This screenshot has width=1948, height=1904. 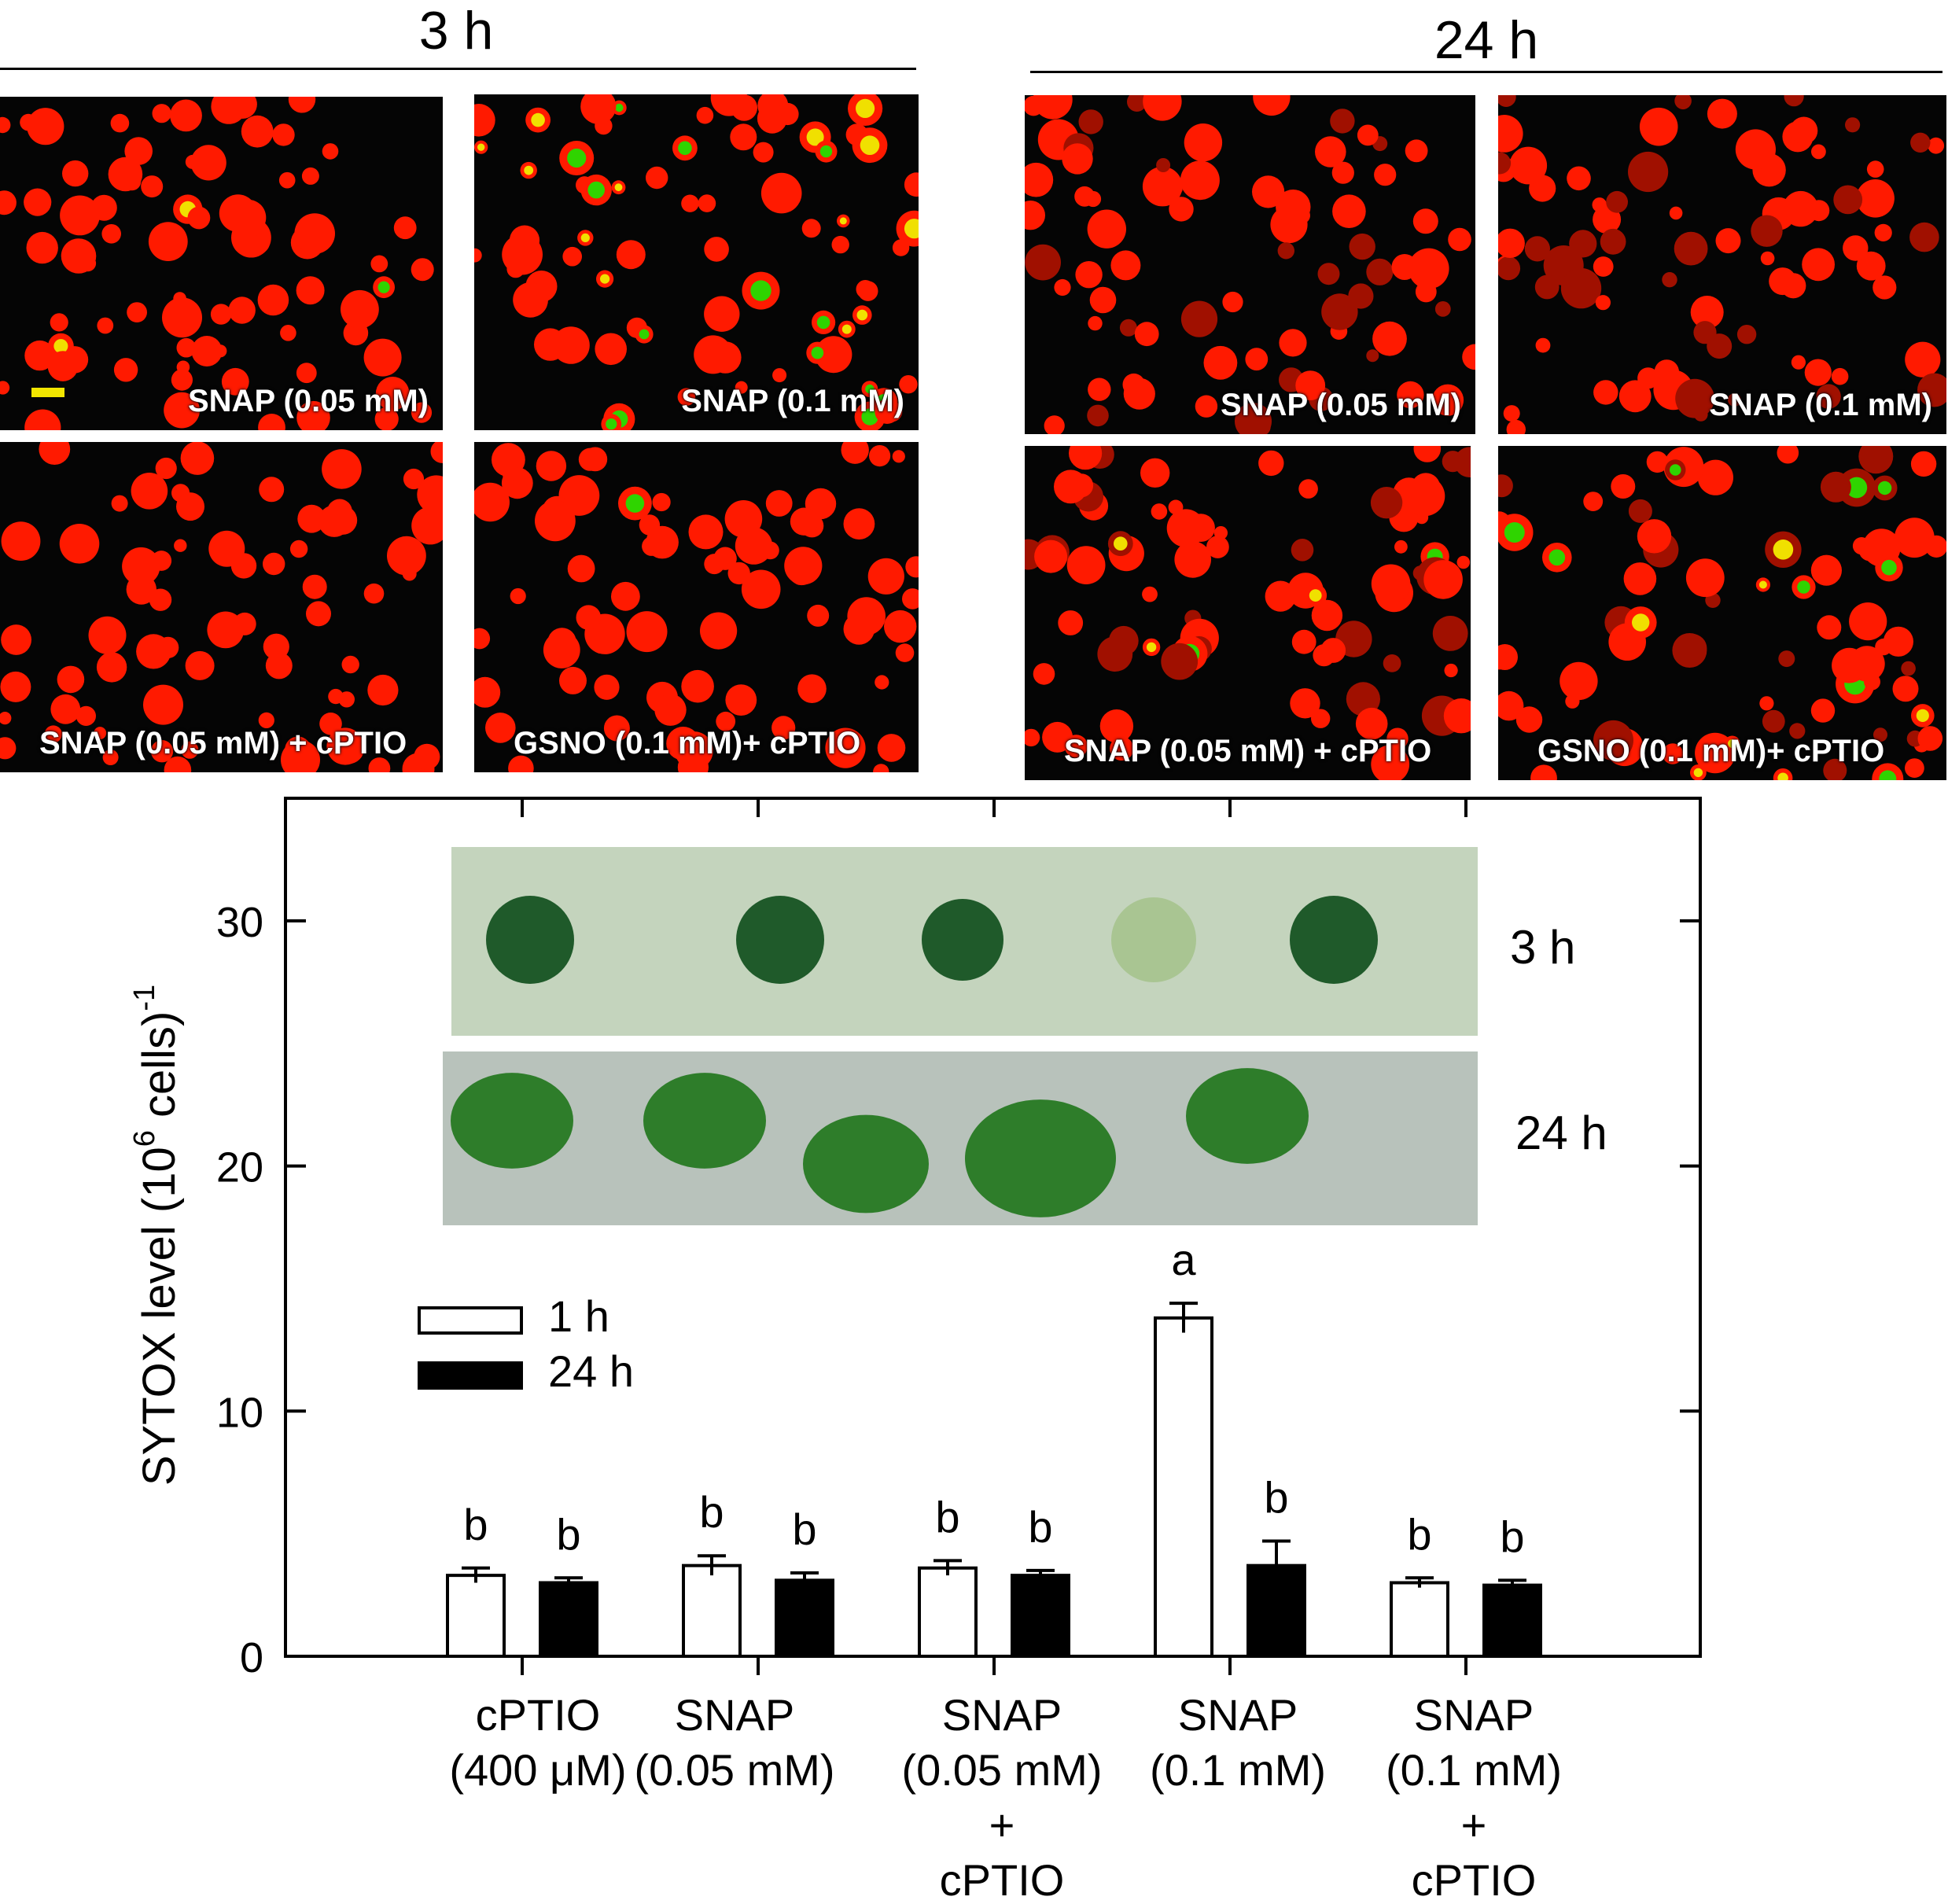 What do you see at coordinates (1248, 613) in the screenshot?
I see `micrograph-panel: SNAP (0.05 mM) + cPTIO` at bounding box center [1248, 613].